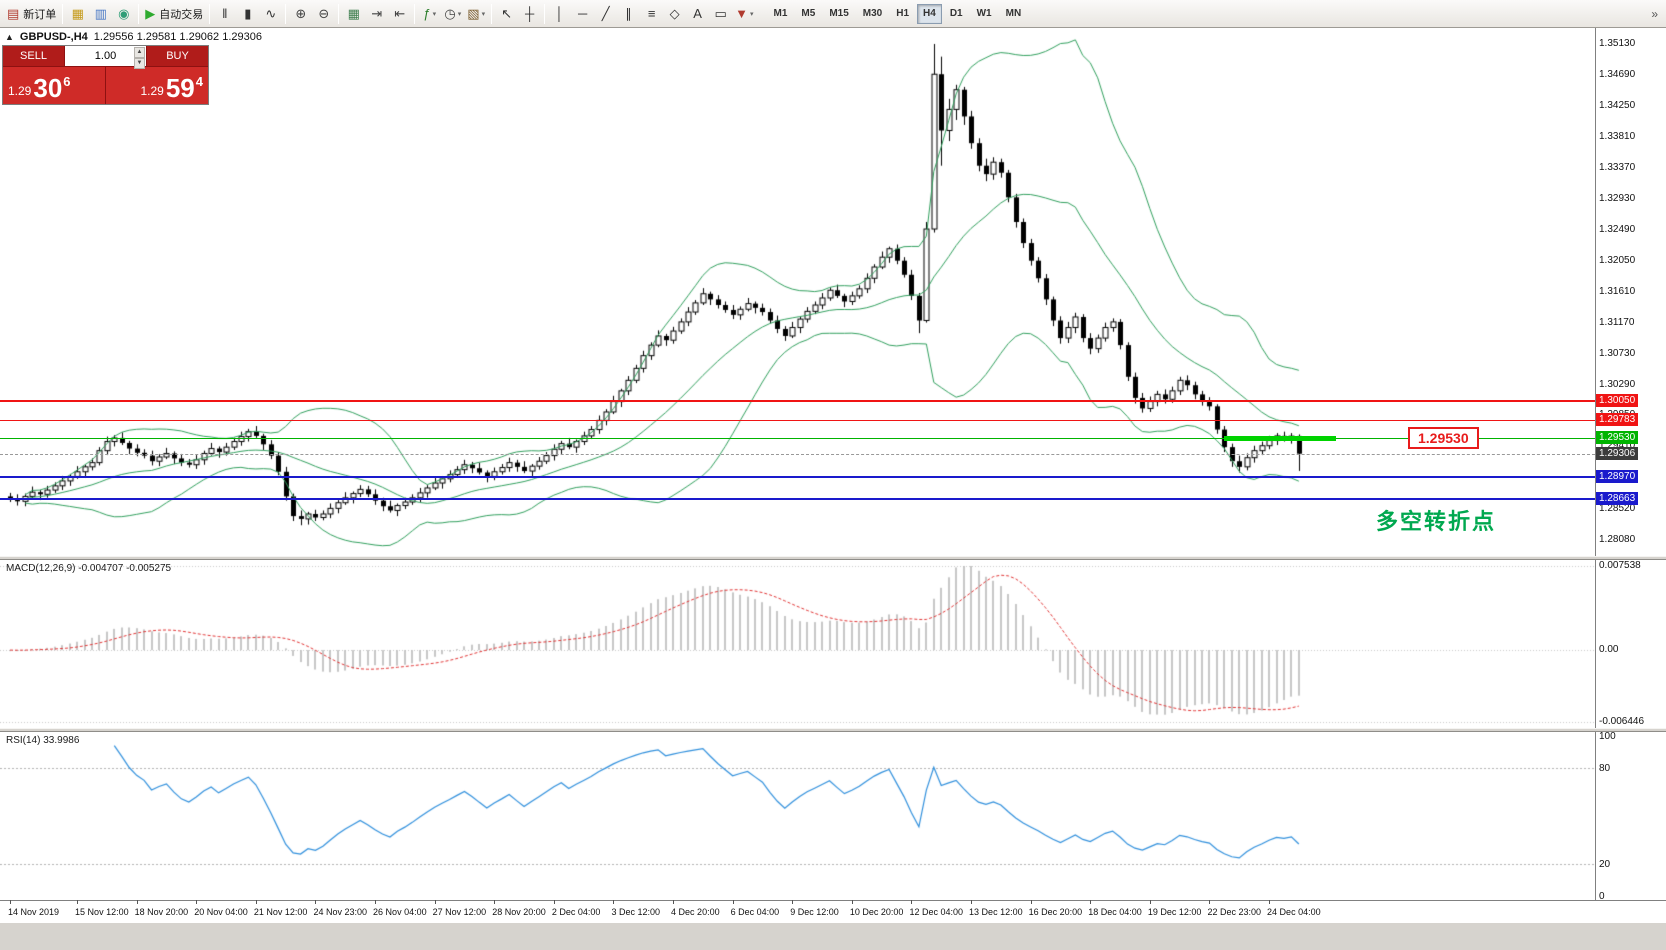  What do you see at coordinates (996, 912) in the screenshot?
I see `time-axis-label: 13 Dec 12:00` at bounding box center [996, 912].